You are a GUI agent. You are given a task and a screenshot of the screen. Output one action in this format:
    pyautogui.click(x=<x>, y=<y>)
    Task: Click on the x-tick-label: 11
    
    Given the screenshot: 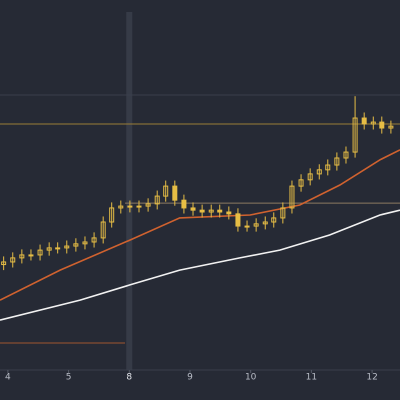 What is the action you would take?
    pyautogui.click(x=311, y=378)
    